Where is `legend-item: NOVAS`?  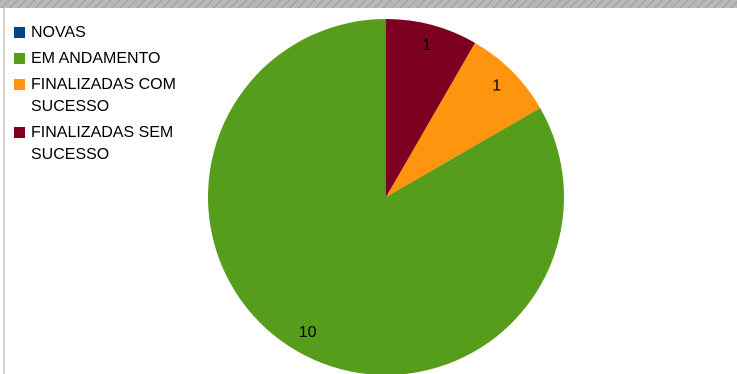
legend-item: NOVAS is located at coordinates (122, 33).